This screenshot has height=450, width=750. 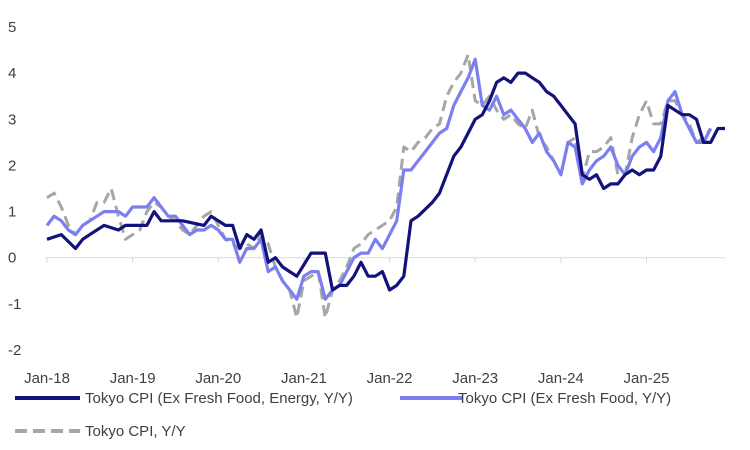 What do you see at coordinates (12, 165) in the screenshot?
I see `y-tick-label: 2` at bounding box center [12, 165].